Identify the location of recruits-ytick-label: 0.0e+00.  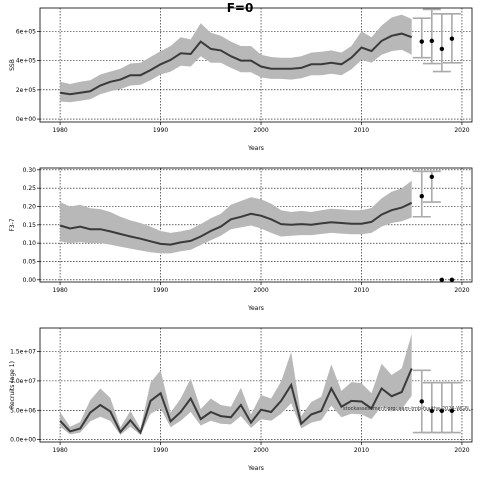
(23, 440).